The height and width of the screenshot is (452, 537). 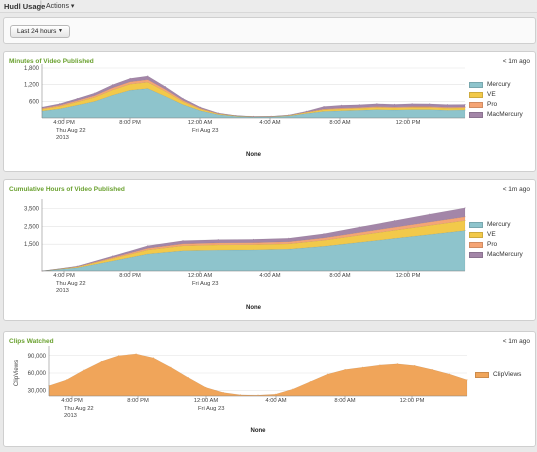 What do you see at coordinates (60, 31) in the screenshot?
I see `caret-down-icon: ▼` at bounding box center [60, 31].